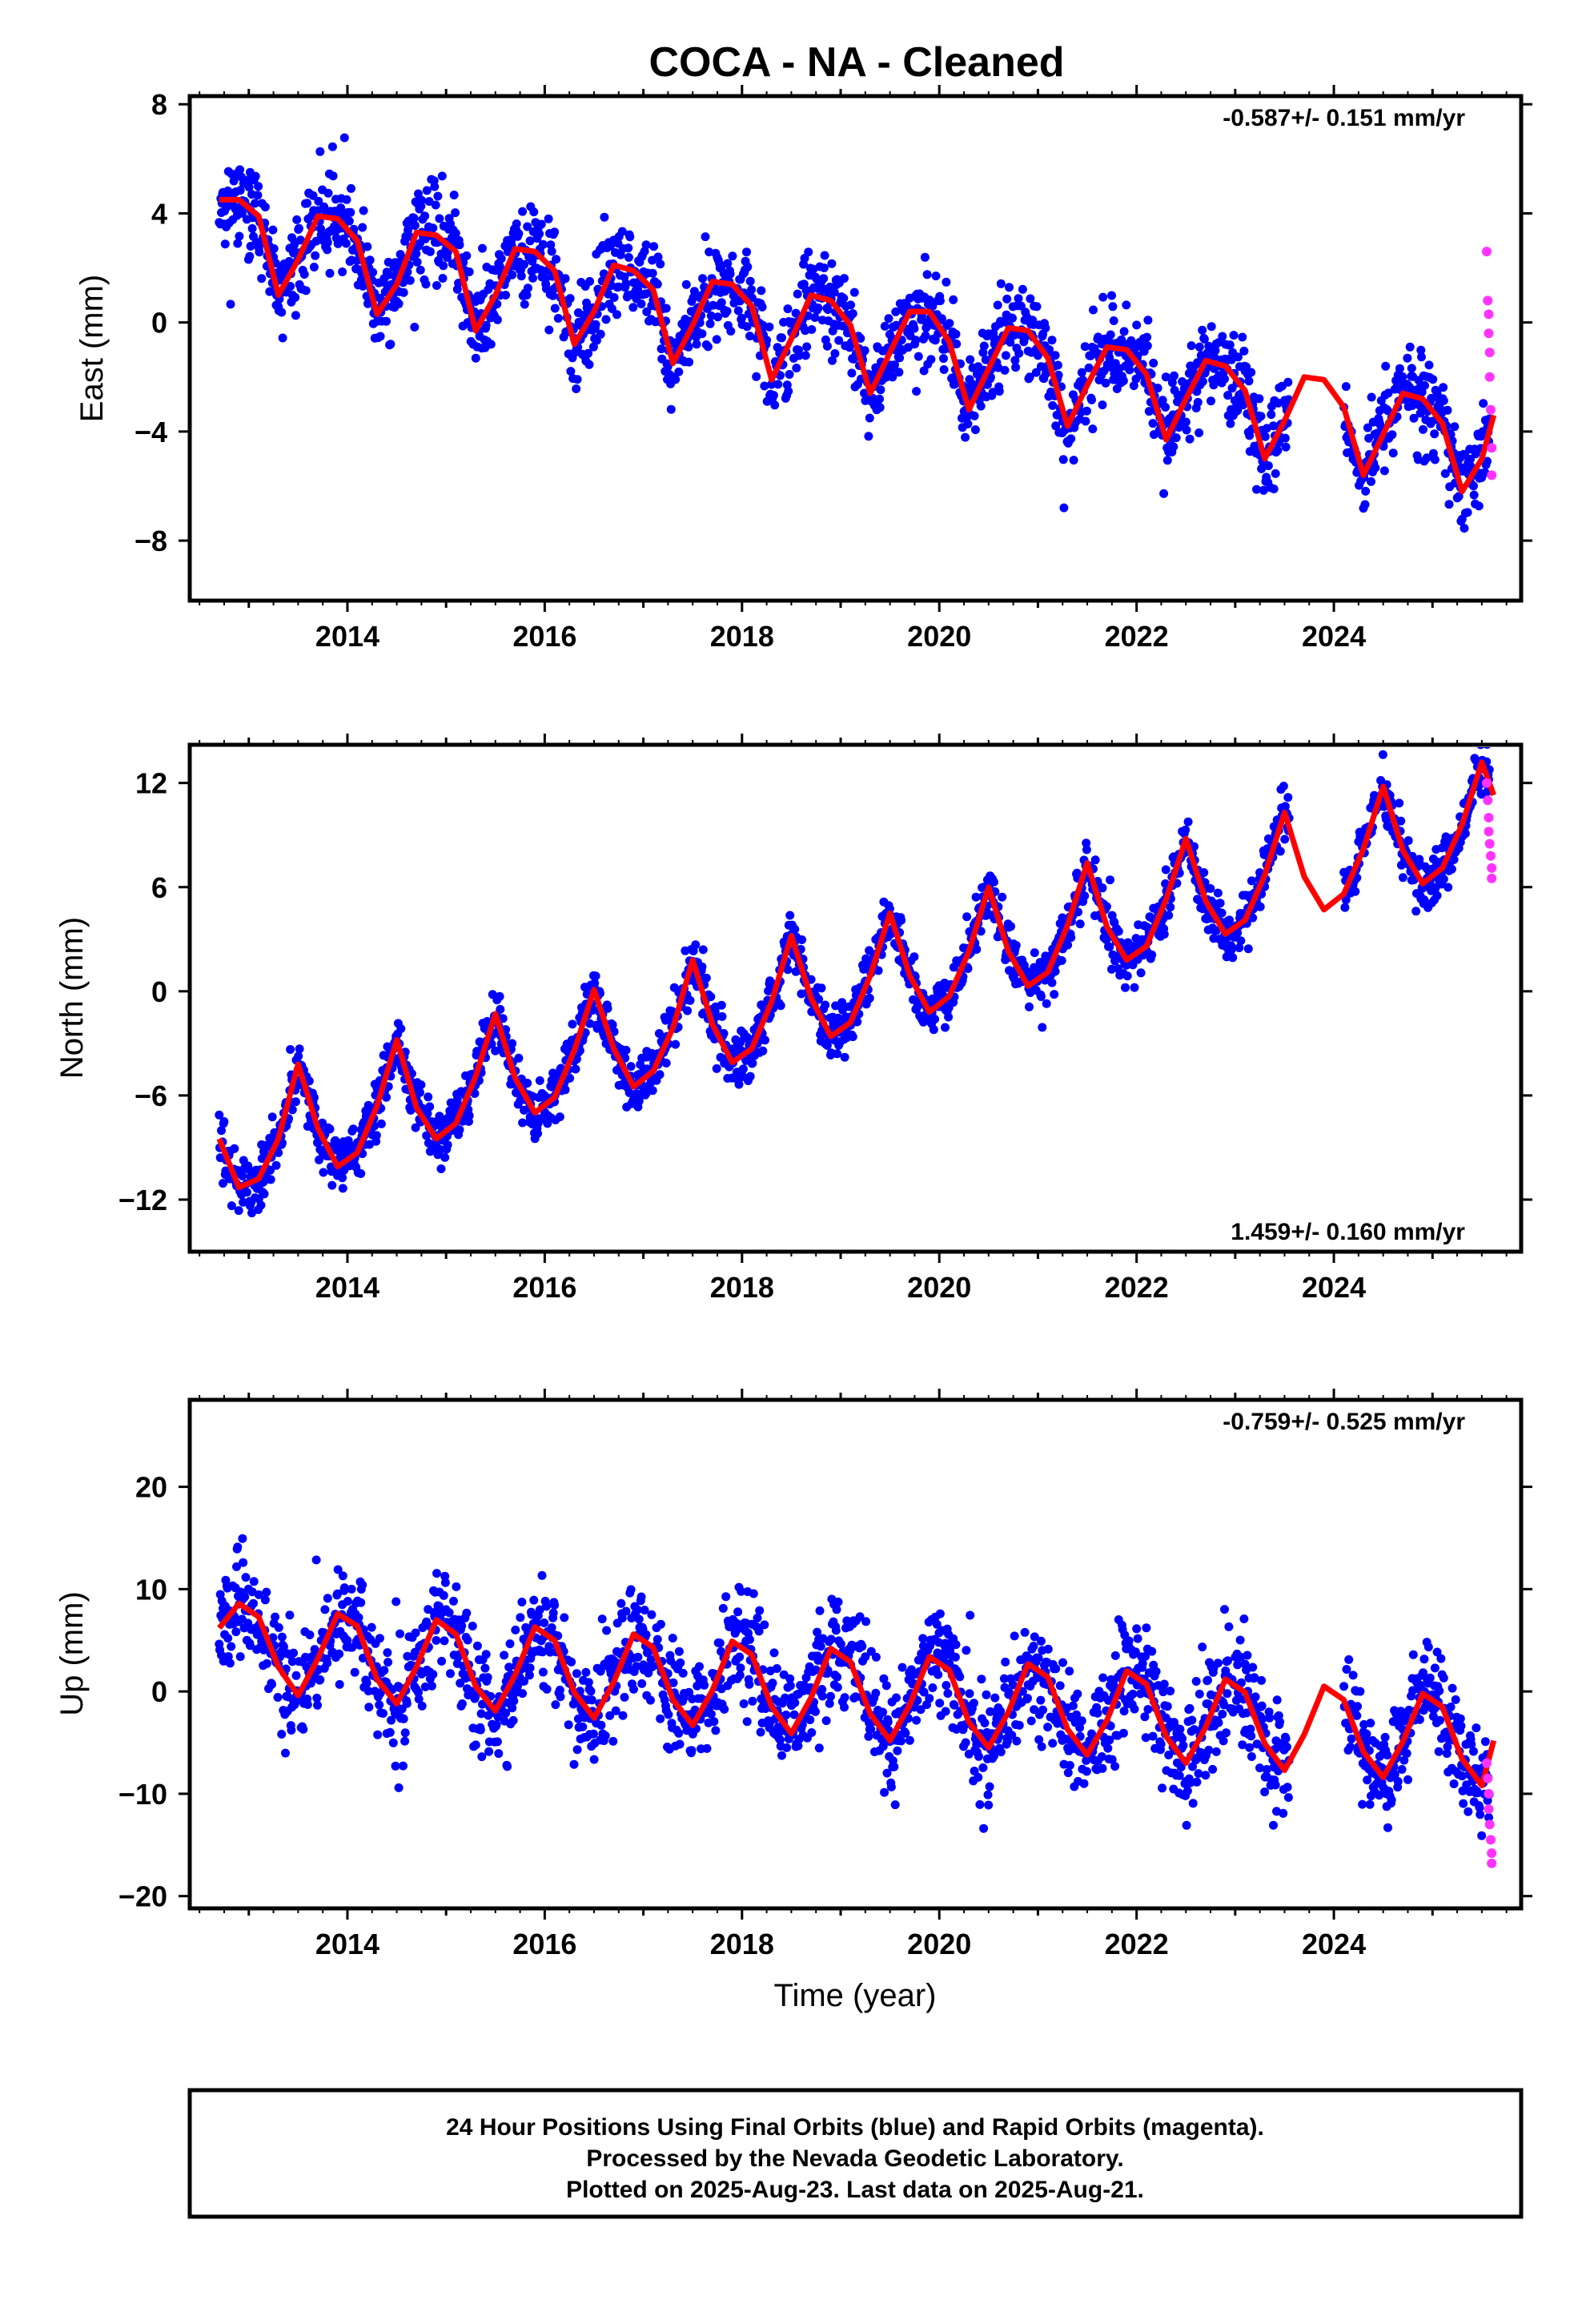 Image resolution: width=1582 pixels, height=2324 pixels. I want to click on y-tick-label: −8, so click(151, 541).